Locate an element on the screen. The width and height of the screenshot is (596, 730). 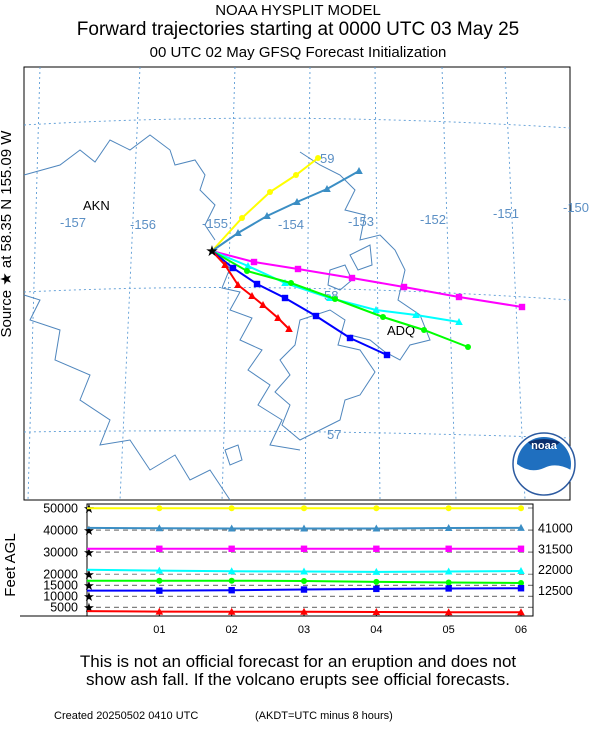
start-height-label: 22000 is located at coordinates (555, 570).